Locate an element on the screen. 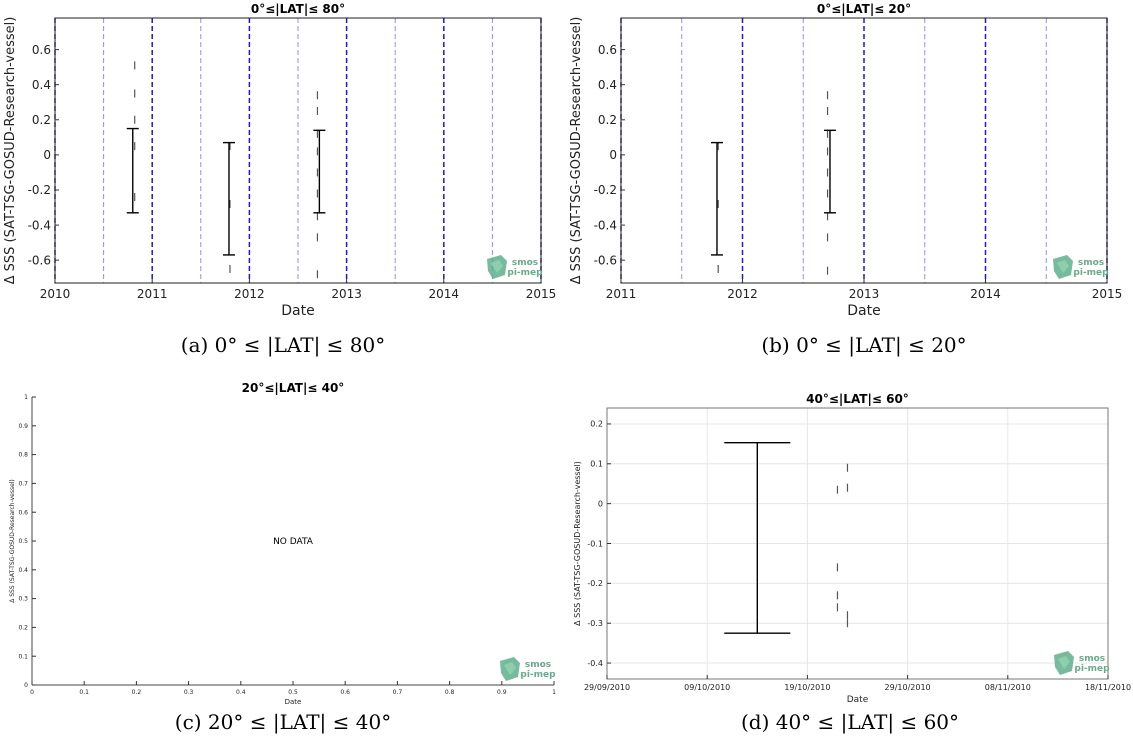 The width and height of the screenshot is (1133, 747). x-tick-label: 0.4 is located at coordinates (241, 692).